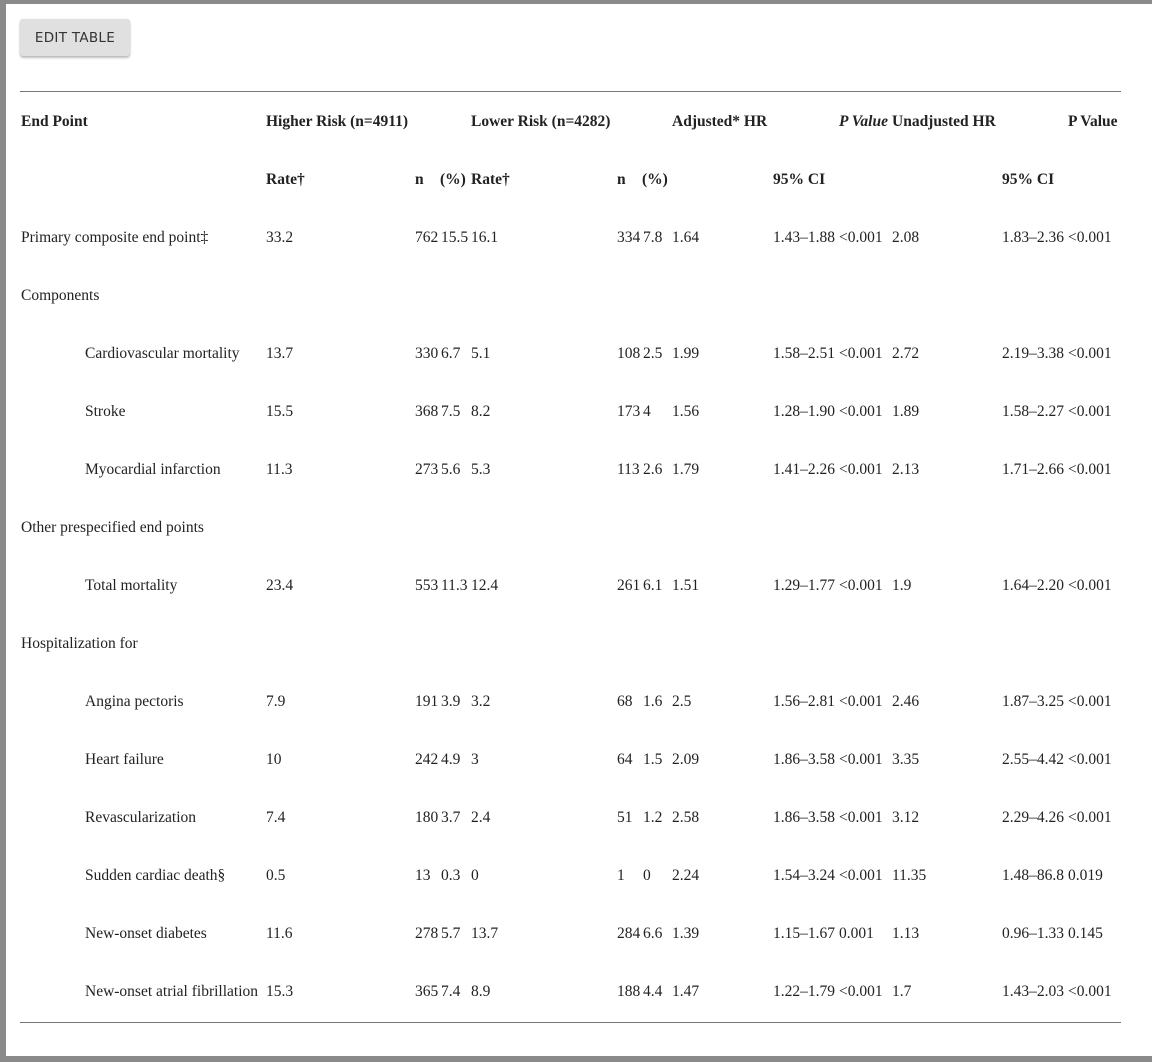 This screenshot has height=1062, width=1152. I want to click on cell-unadjusted-hr: 1.9, so click(902, 585).